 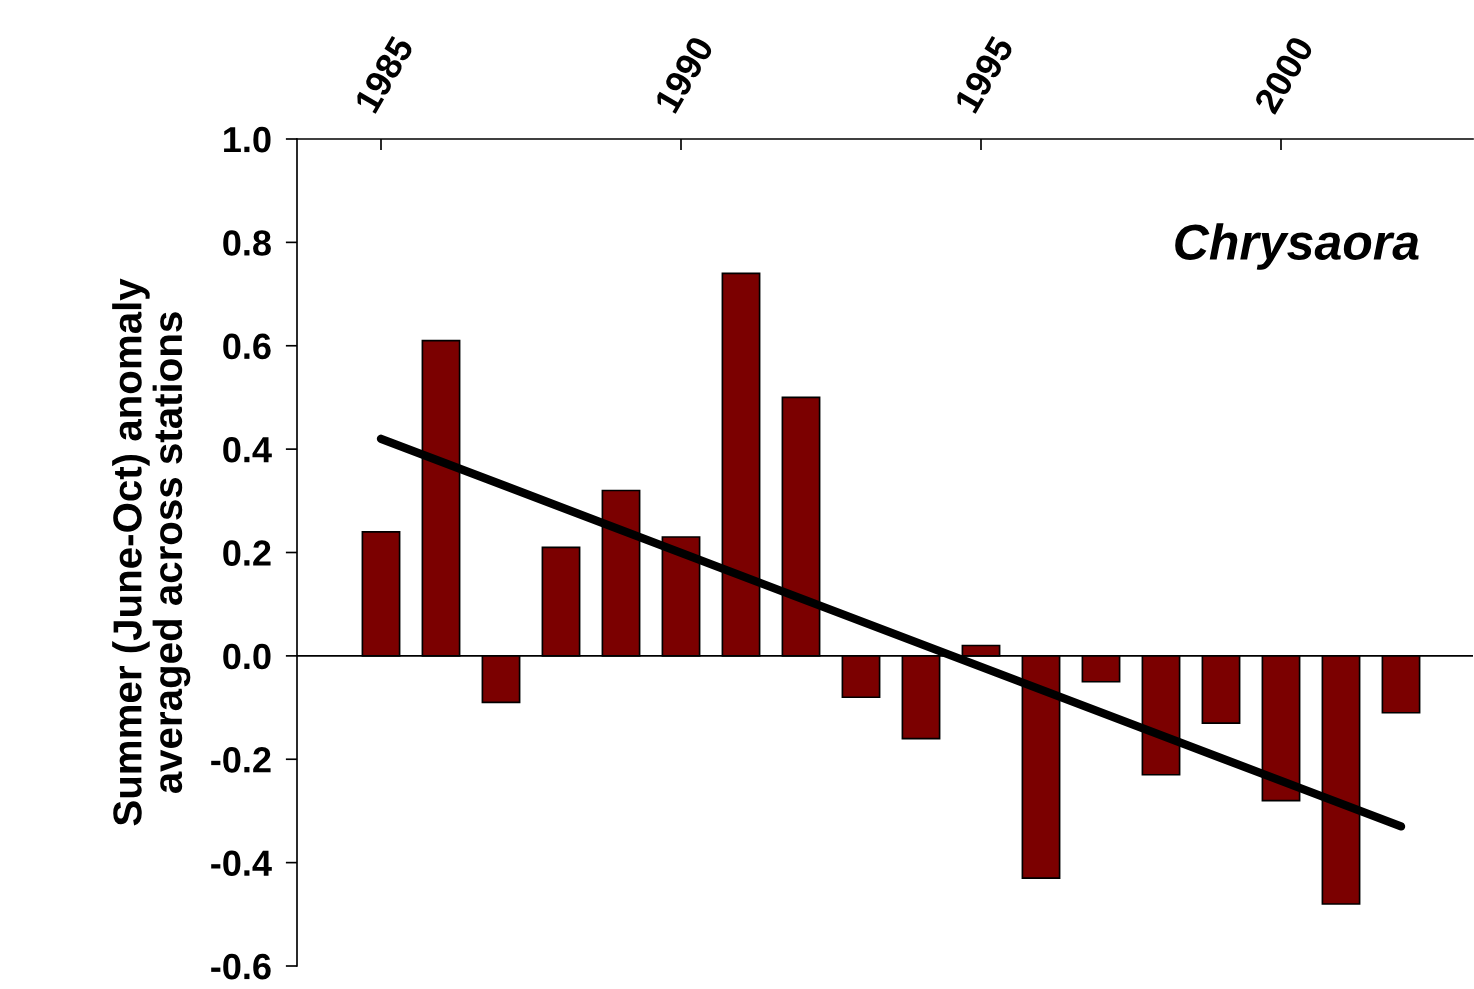 I want to click on y-tick-label: 0.0, so click(x=247, y=656).